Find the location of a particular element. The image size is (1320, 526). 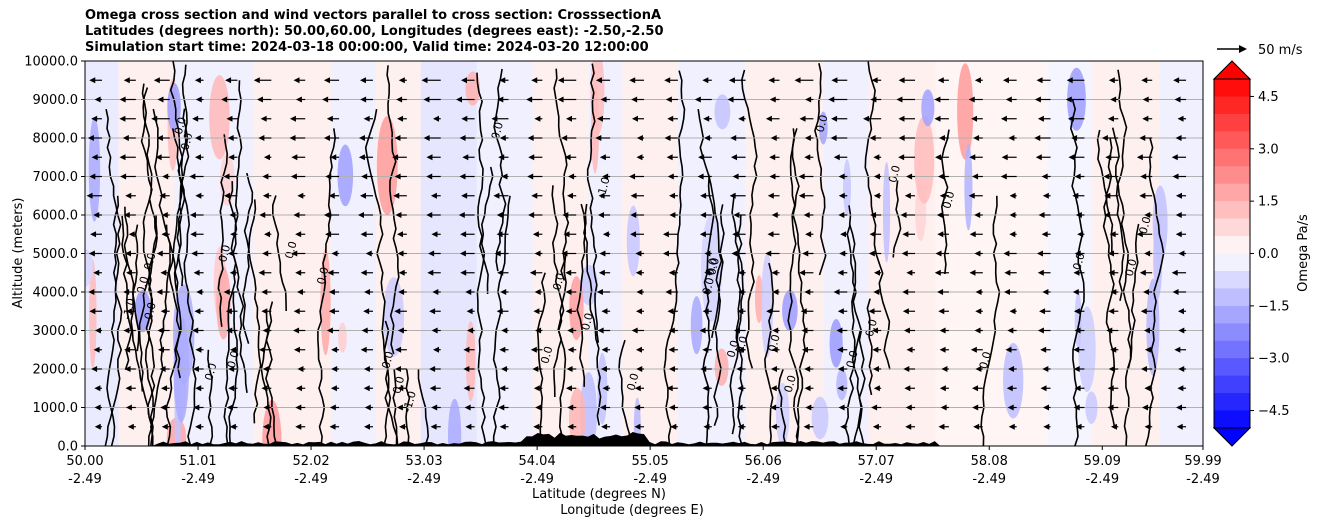

x-tick-label-lat: 54.04 is located at coordinates (537, 461).